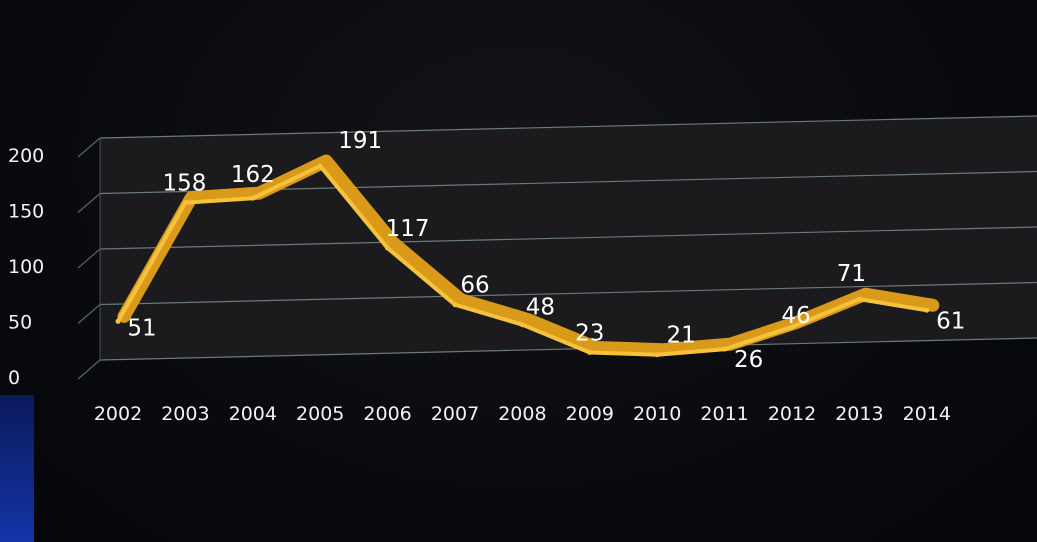 The width and height of the screenshot is (1037, 542). I want to click on data-label: 61, so click(950, 321).